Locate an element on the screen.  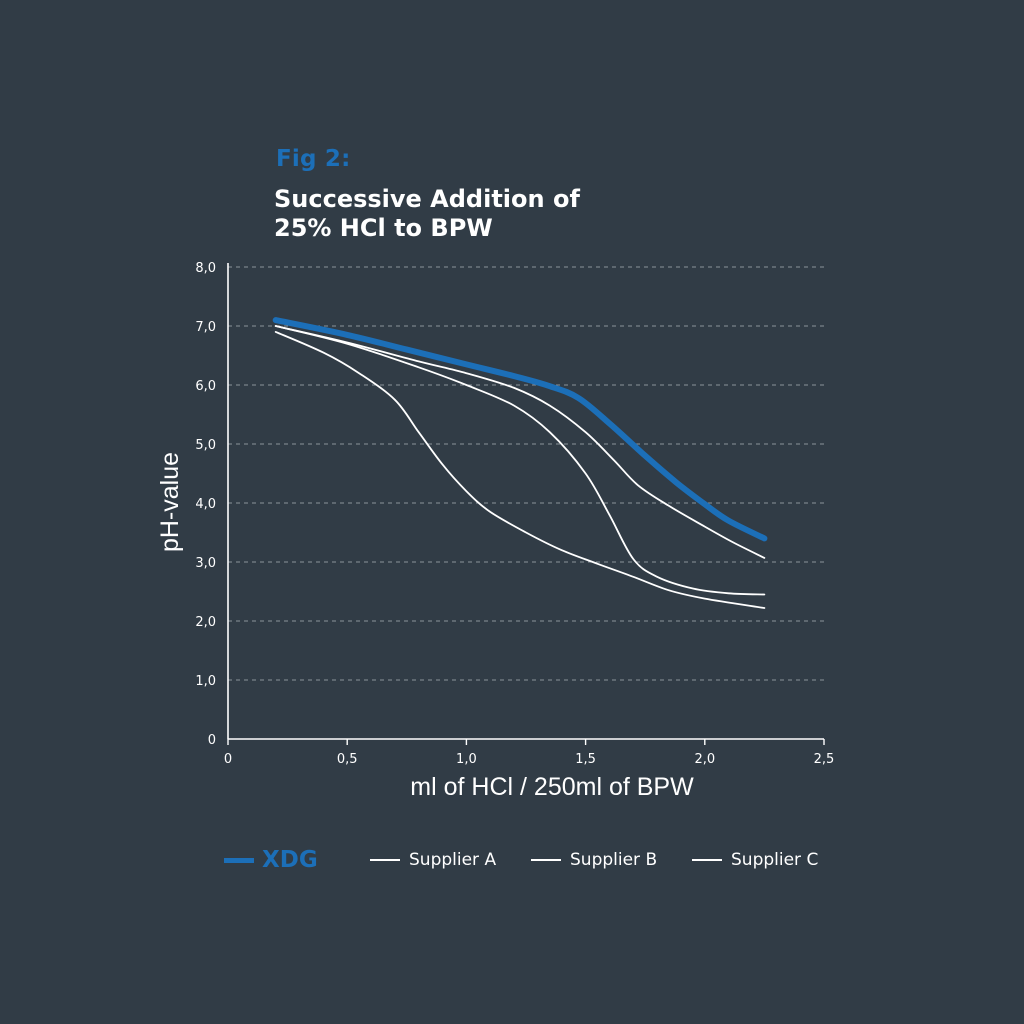
series-layer is located at coordinates (520, 463).